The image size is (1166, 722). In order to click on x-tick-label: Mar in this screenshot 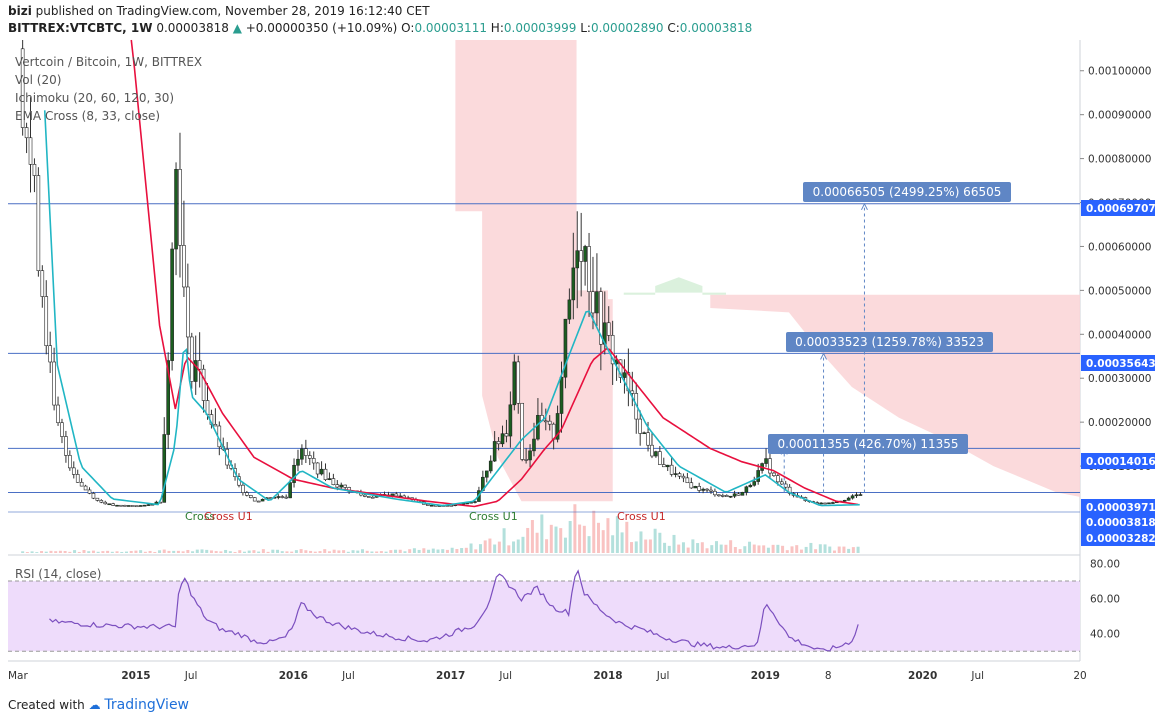, I will do `click(18, 676)`.